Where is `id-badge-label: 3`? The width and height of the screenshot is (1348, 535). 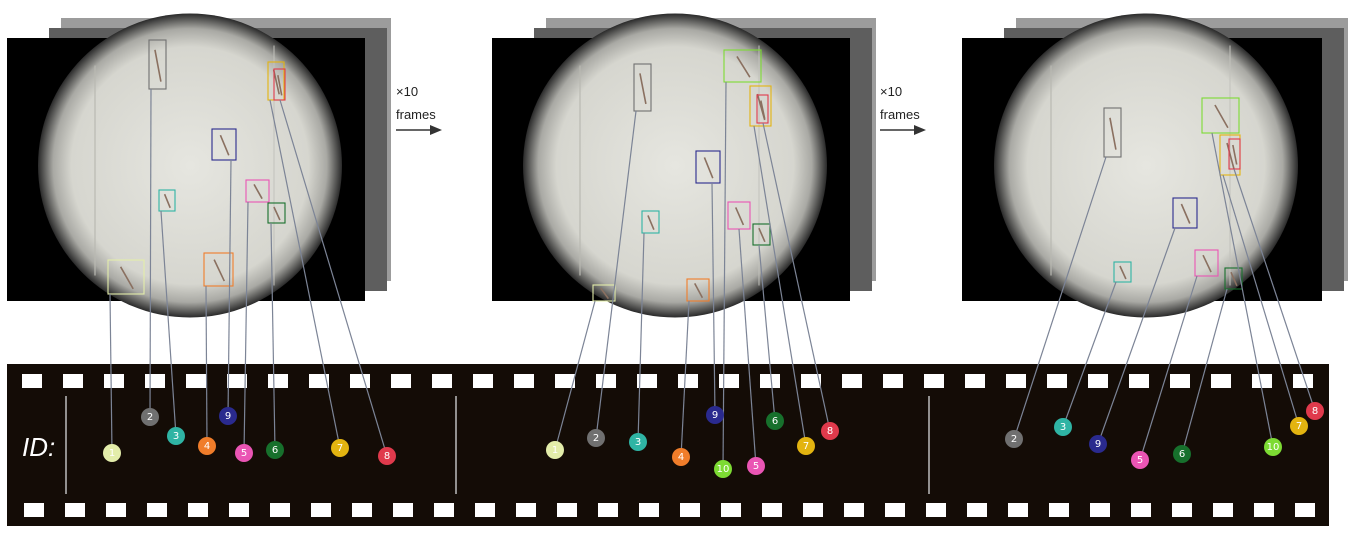 id-badge-label: 3 is located at coordinates (176, 436).